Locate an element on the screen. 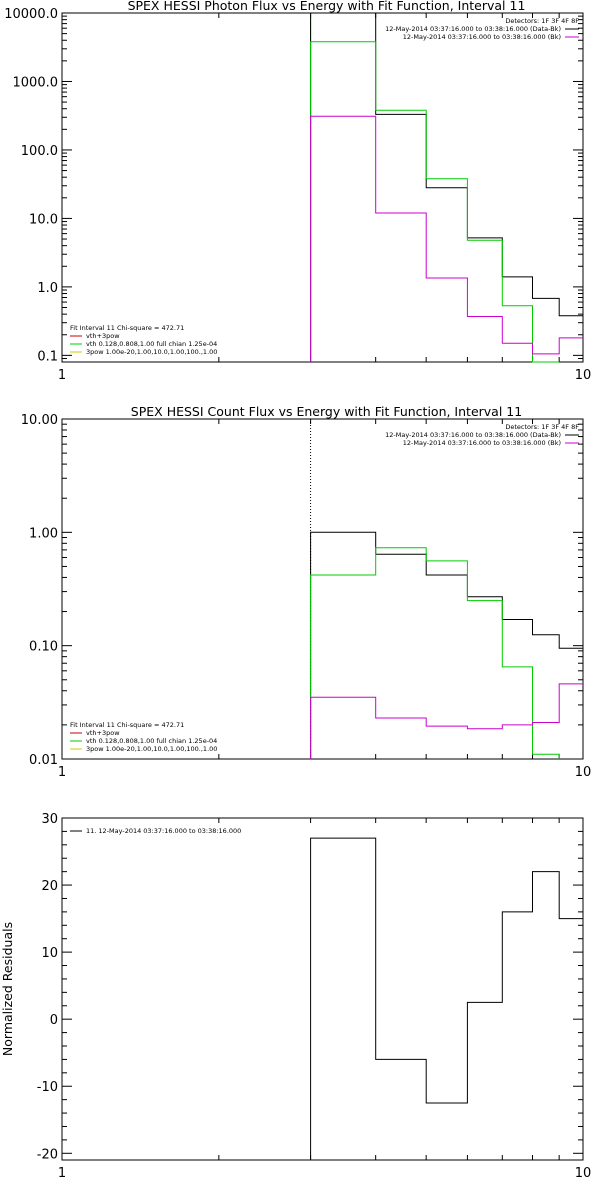 The width and height of the screenshot is (600, 1200). y-tick-label: 0.10 is located at coordinates (43, 647).